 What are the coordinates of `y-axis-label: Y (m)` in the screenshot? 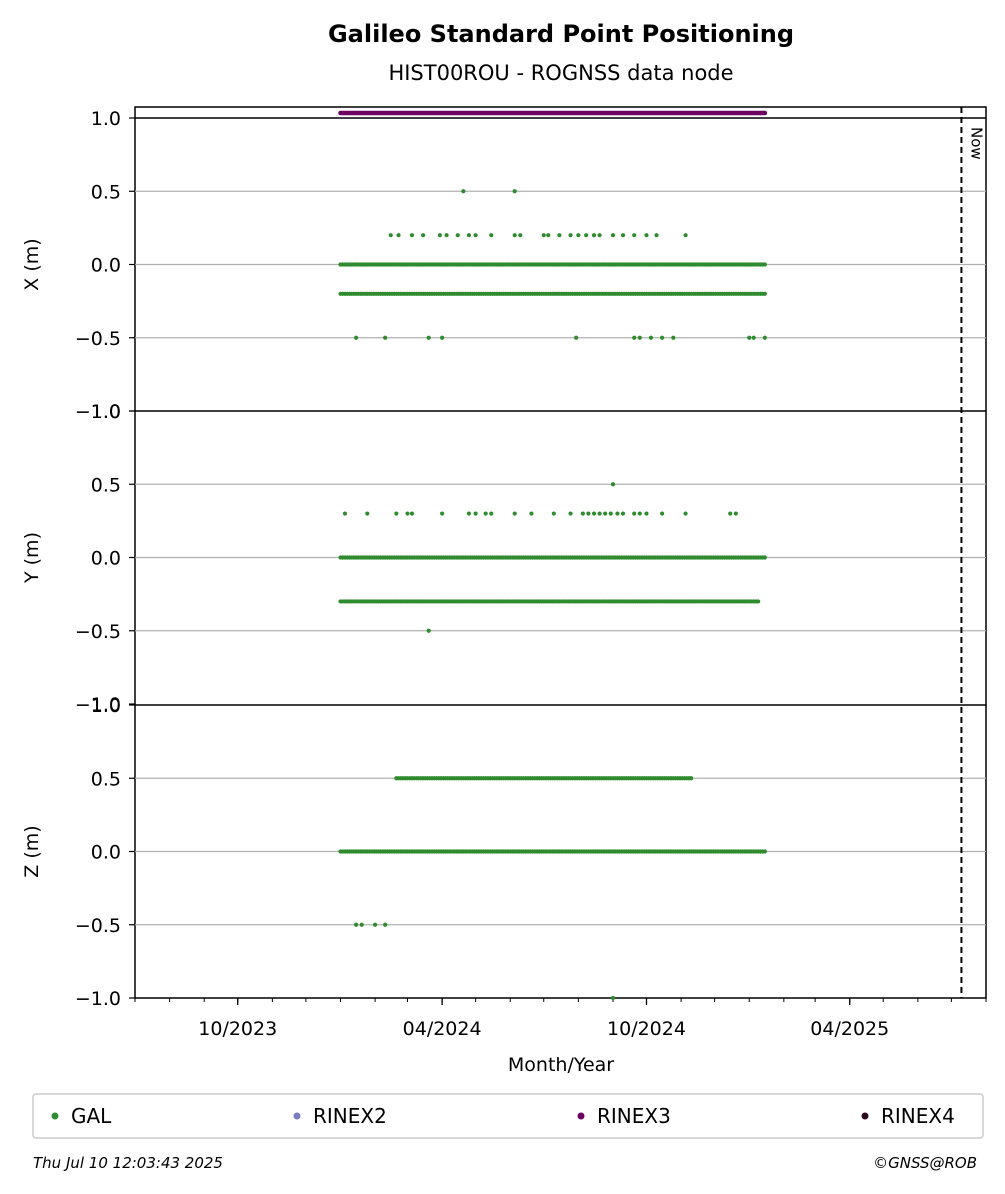 It's located at (32, 558).